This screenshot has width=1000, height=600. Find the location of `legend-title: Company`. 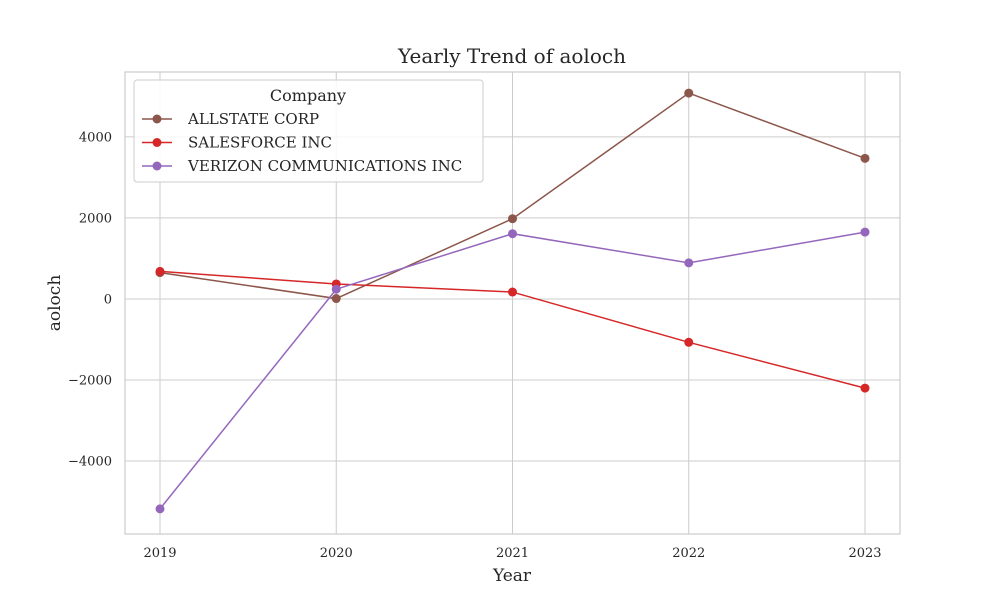

legend-title: Company is located at coordinates (308, 95).